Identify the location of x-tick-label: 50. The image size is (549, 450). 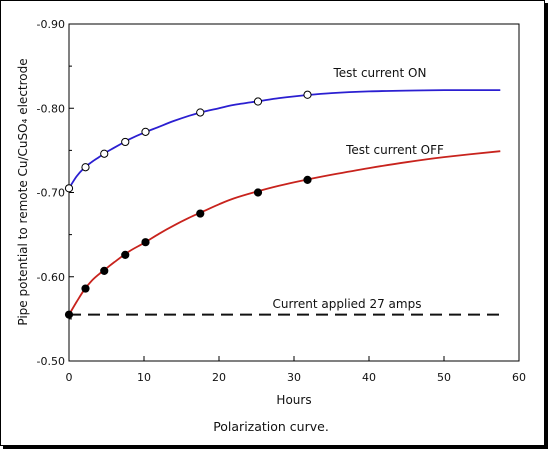
(444, 377).